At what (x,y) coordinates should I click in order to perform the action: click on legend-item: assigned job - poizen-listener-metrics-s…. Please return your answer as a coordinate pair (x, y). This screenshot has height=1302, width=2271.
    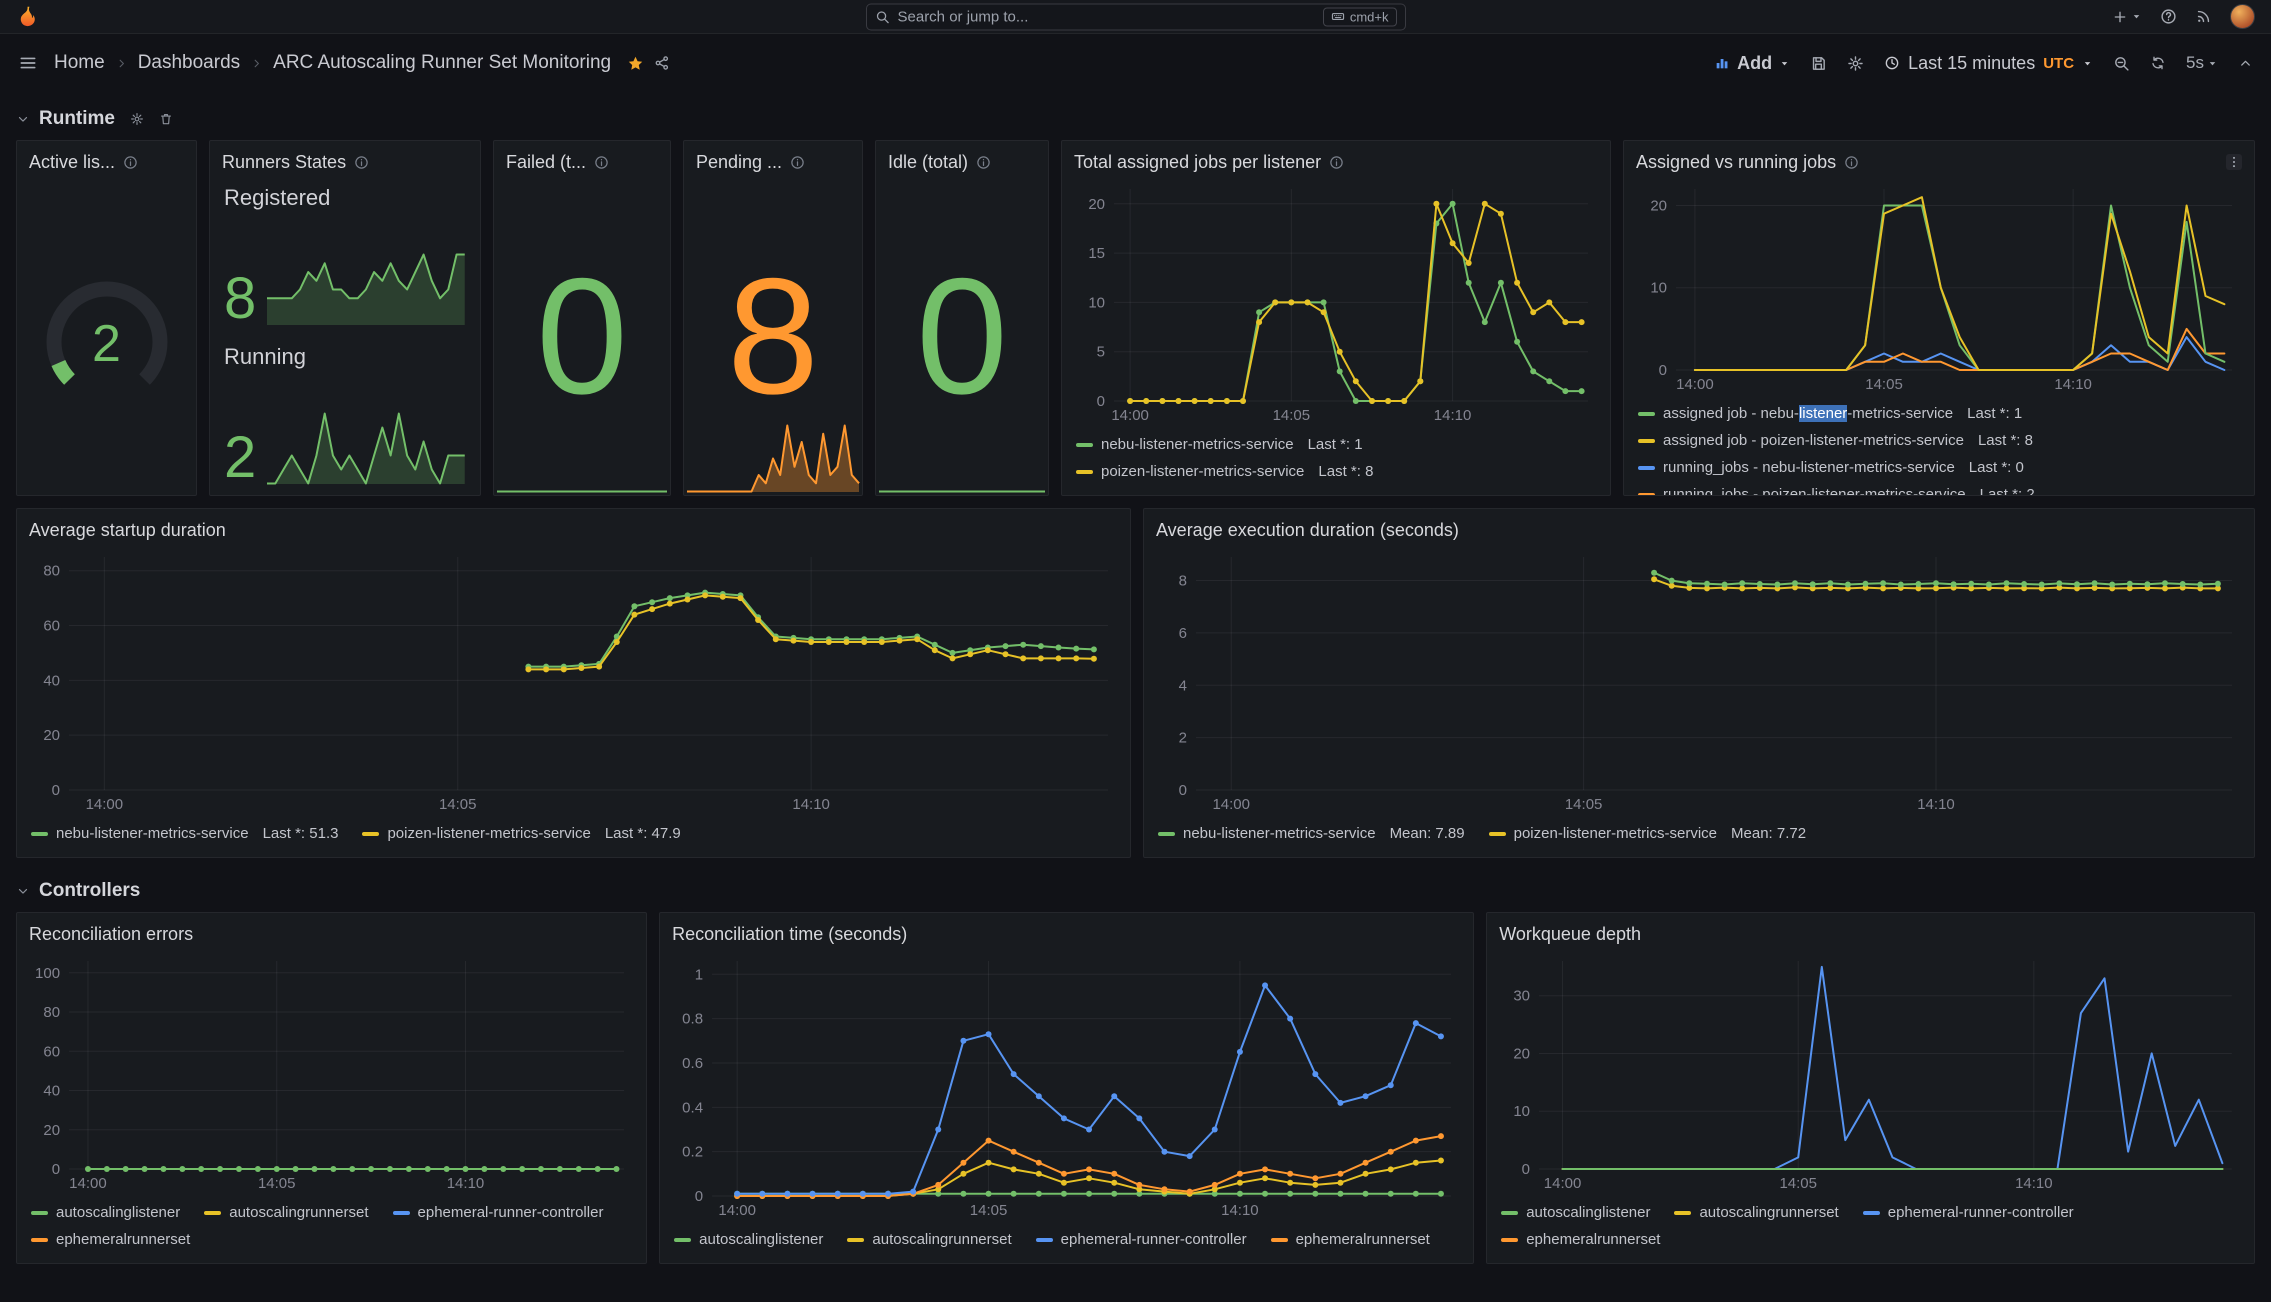
    Looking at the image, I should click on (1939, 440).